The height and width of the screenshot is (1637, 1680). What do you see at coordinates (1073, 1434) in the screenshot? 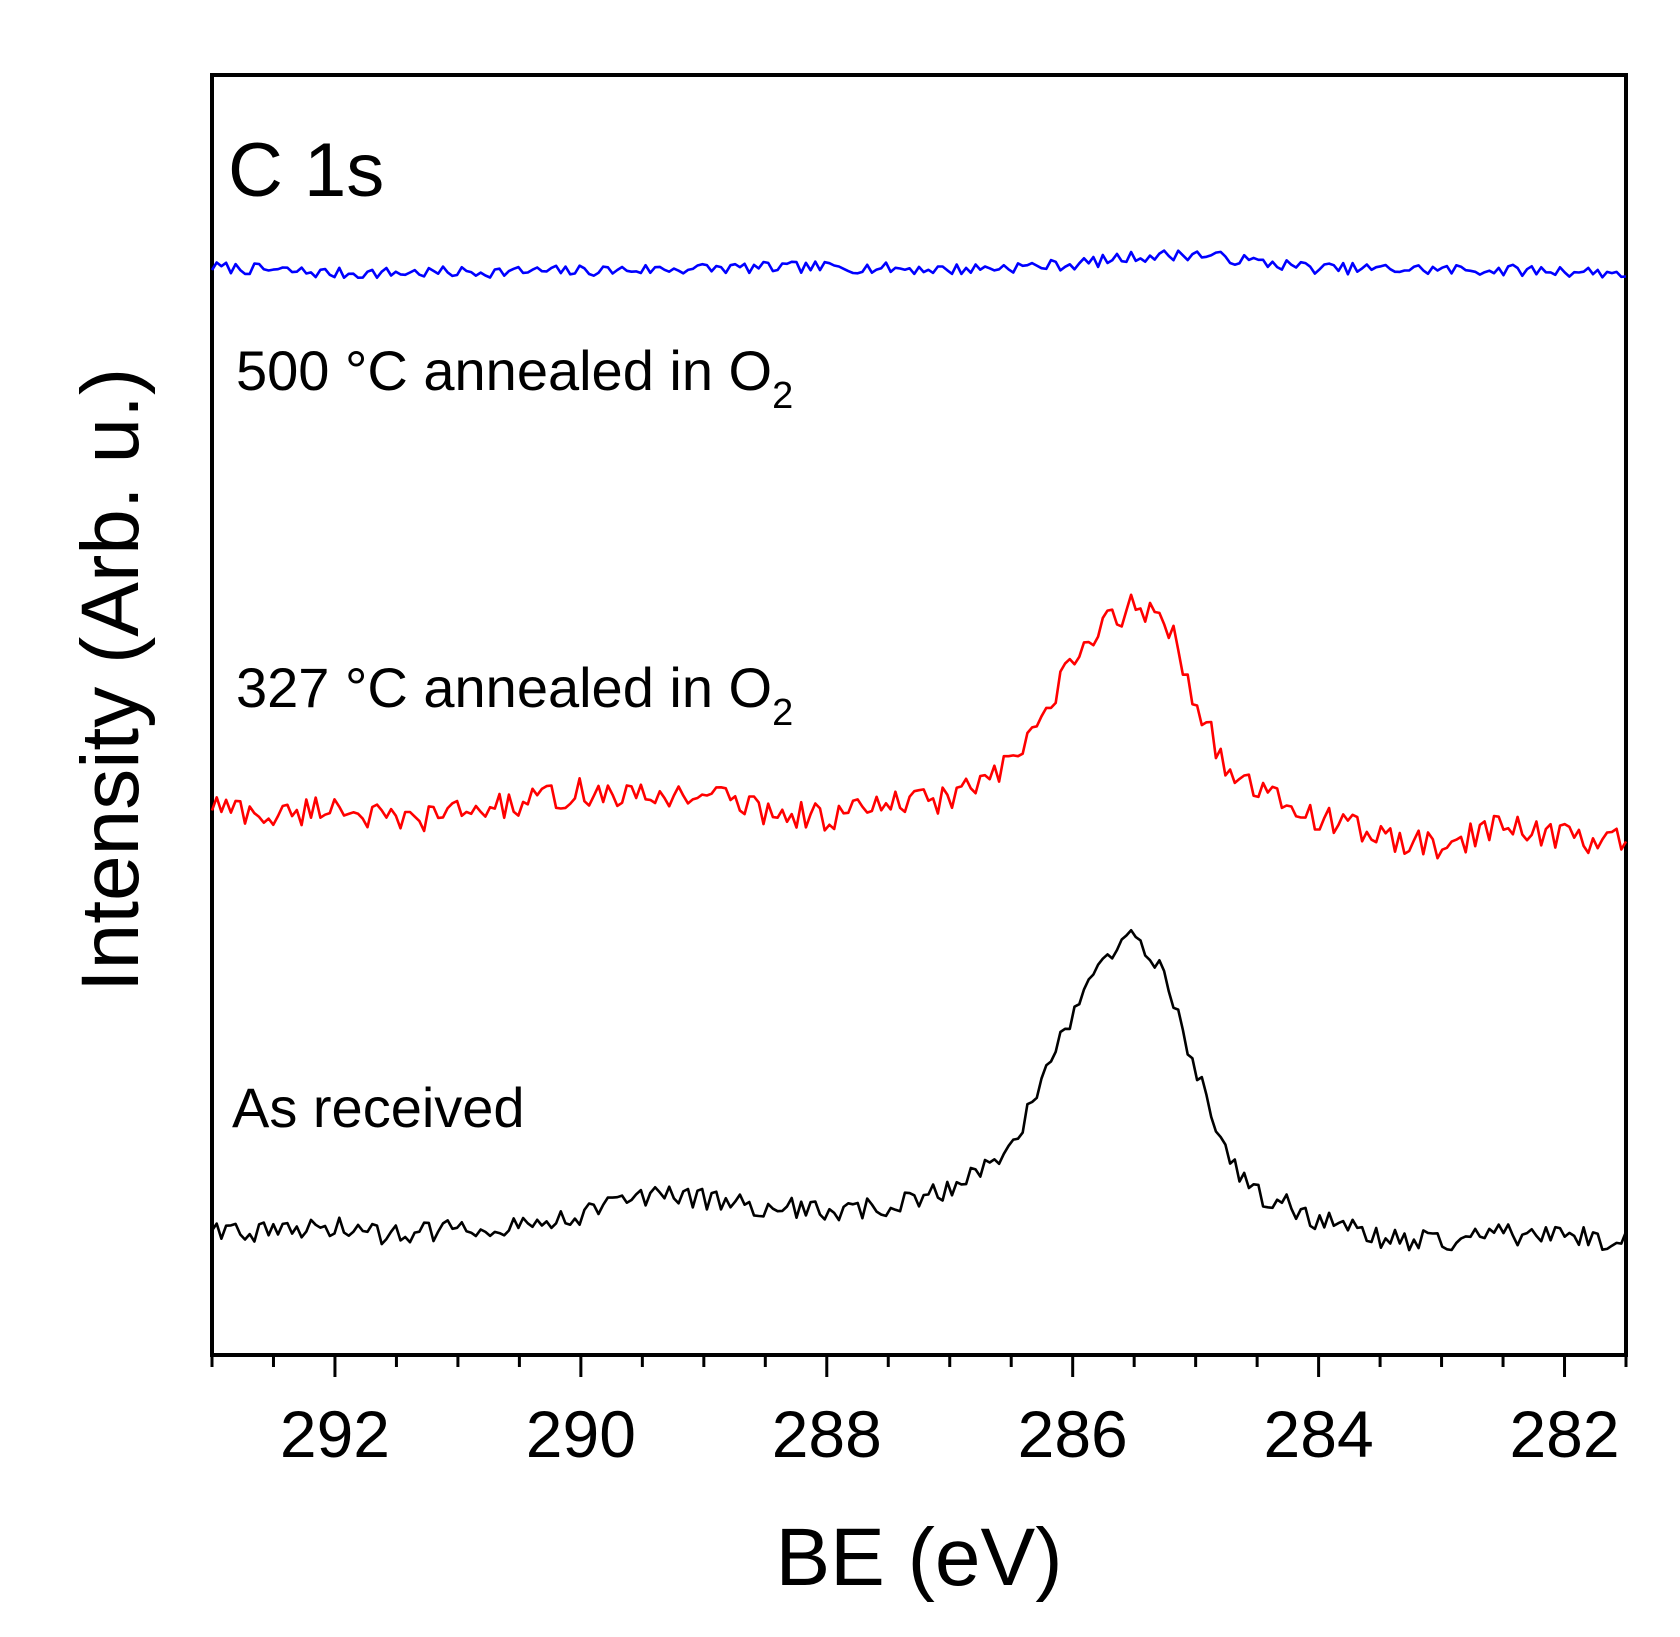
I see `x-tick-label: 286` at bounding box center [1073, 1434].